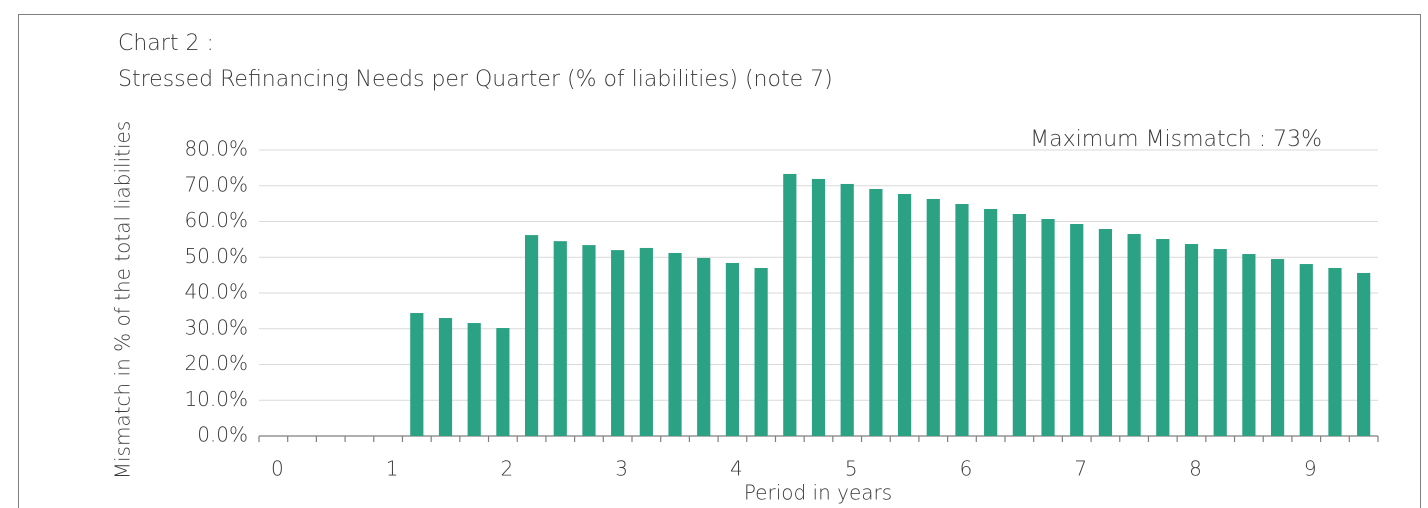  Describe the element at coordinates (222, 435) in the screenshot. I see `y-tick-label: 0.0%` at that location.